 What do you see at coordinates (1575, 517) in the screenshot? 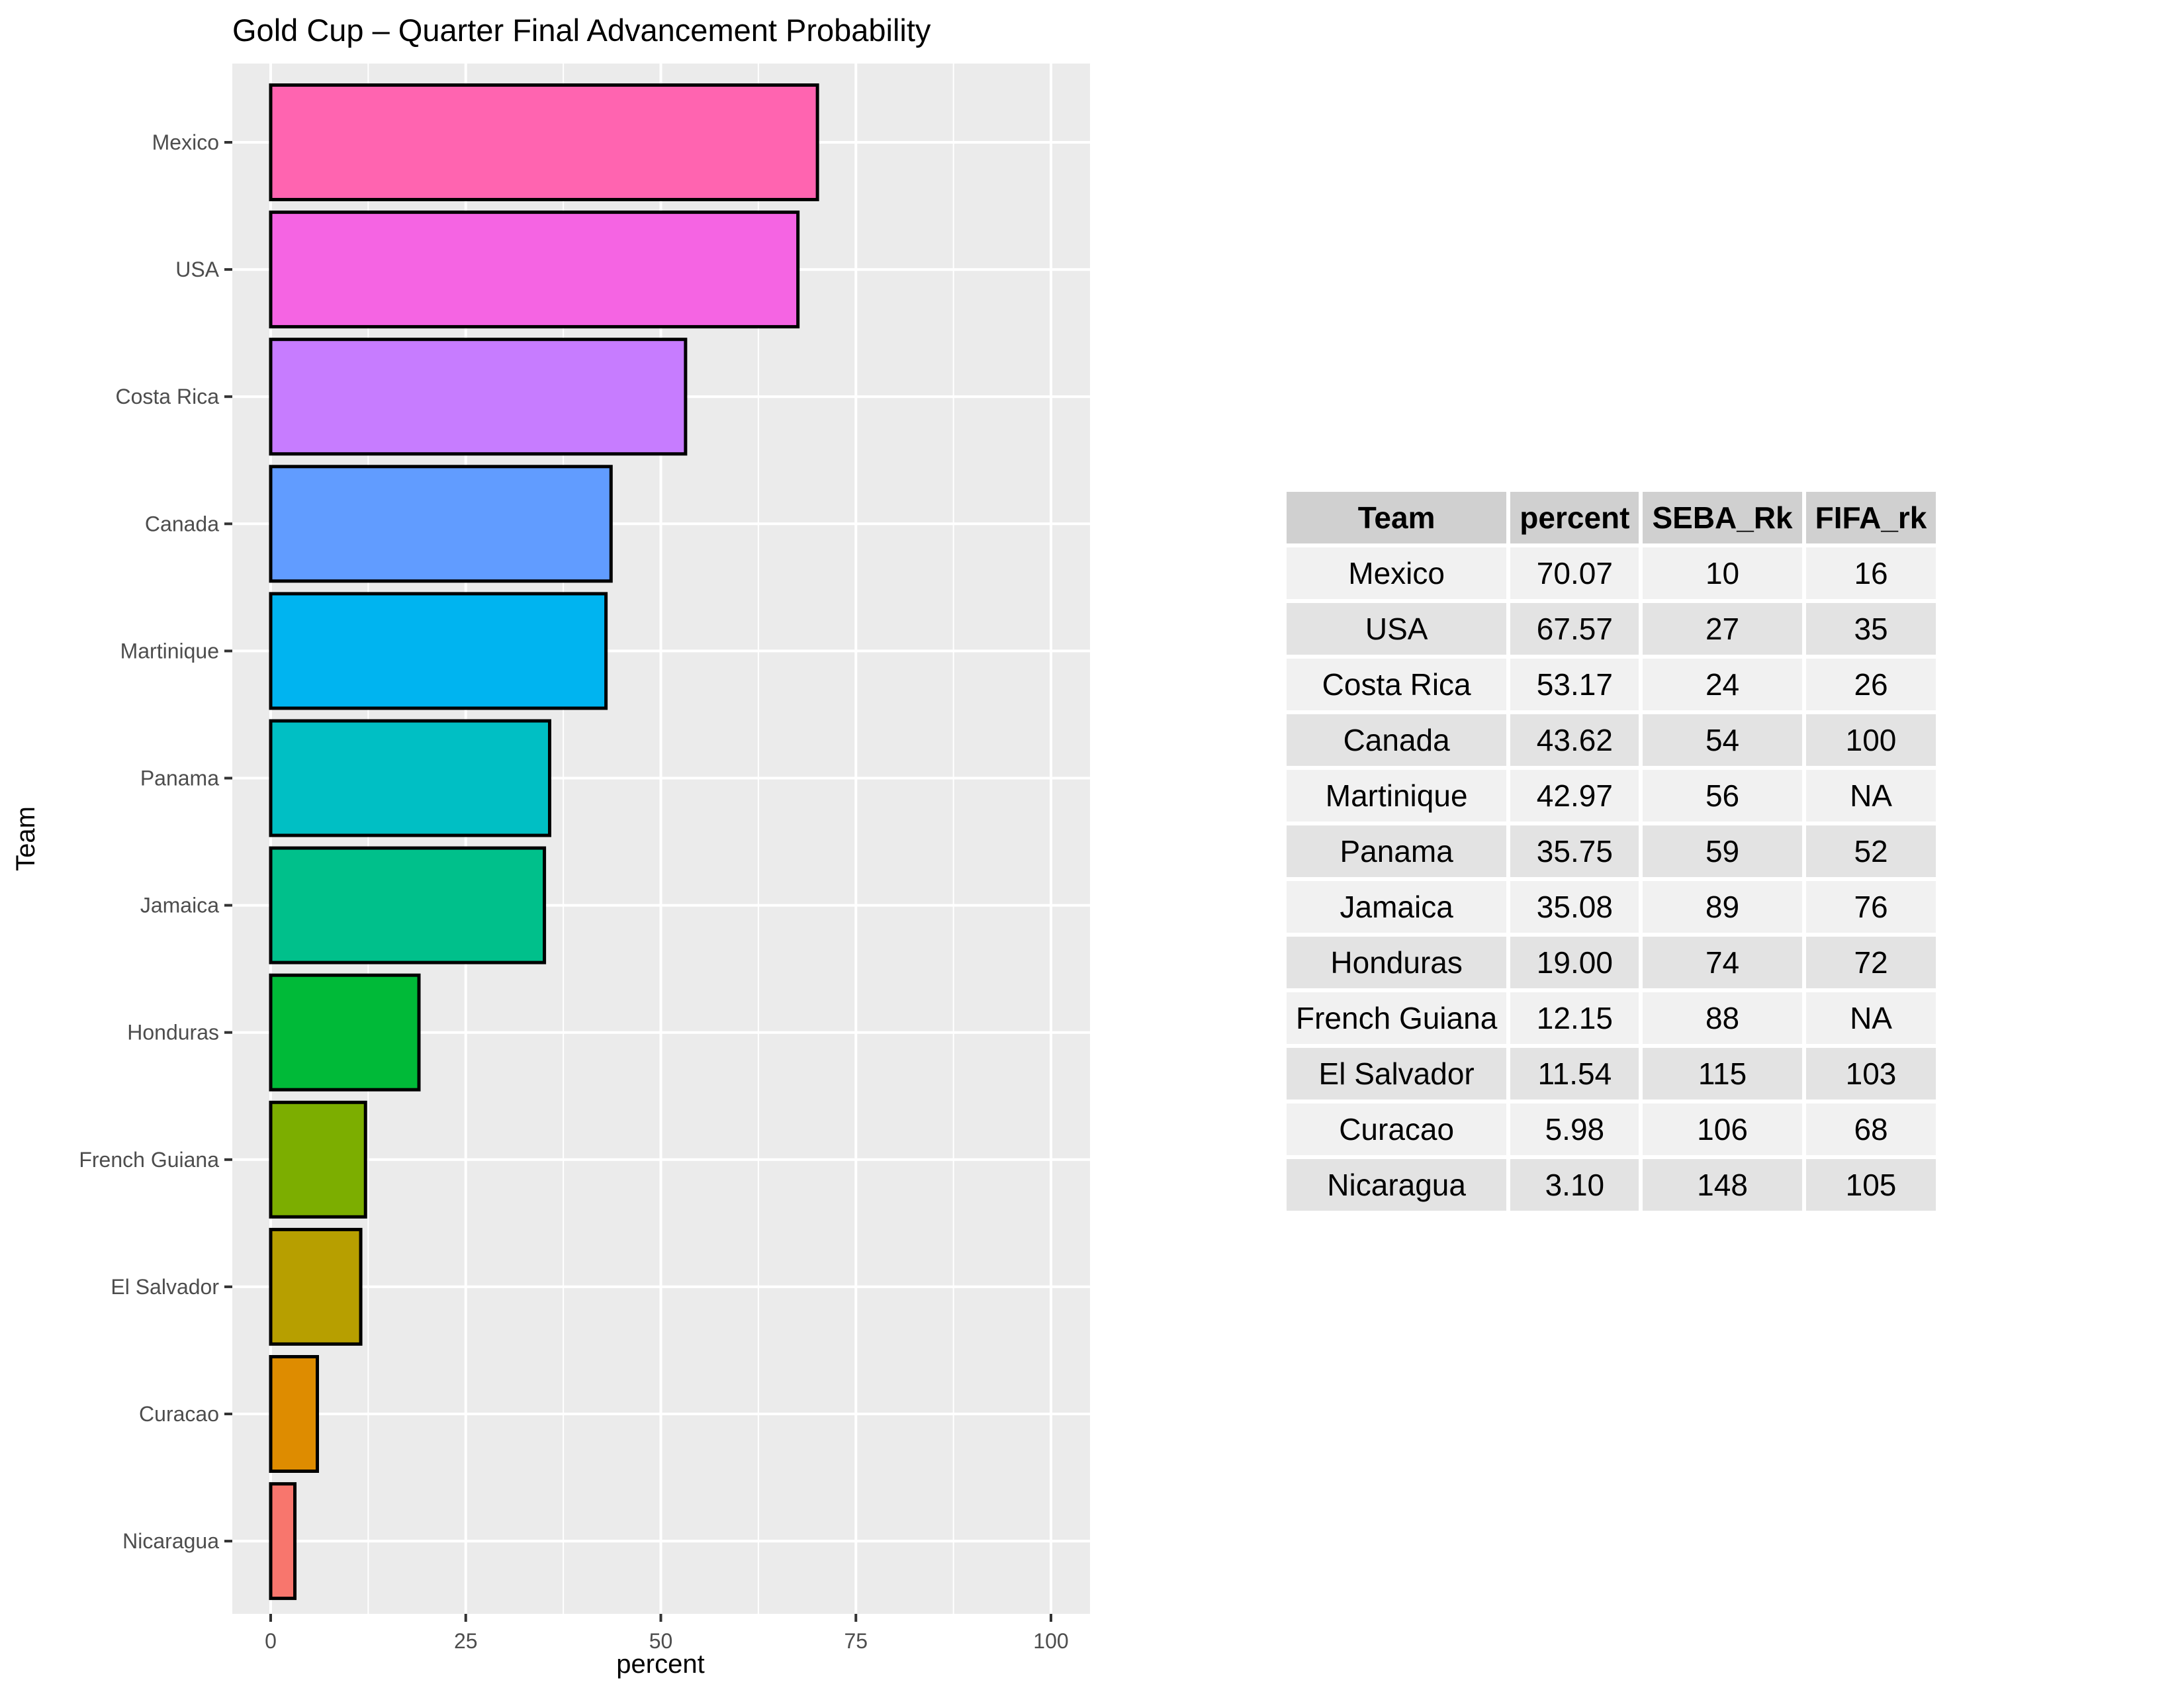
I see `column-header: percent` at bounding box center [1575, 517].